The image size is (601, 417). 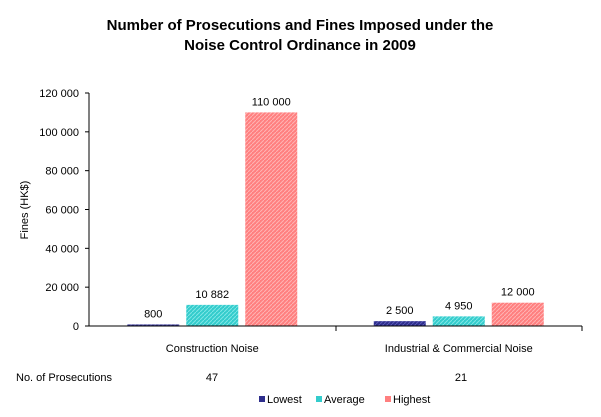 I want to click on y-axis-ticks: 0 20 000 40 000 60 000 80 000 100 000 120 000, so click(x=64, y=210).